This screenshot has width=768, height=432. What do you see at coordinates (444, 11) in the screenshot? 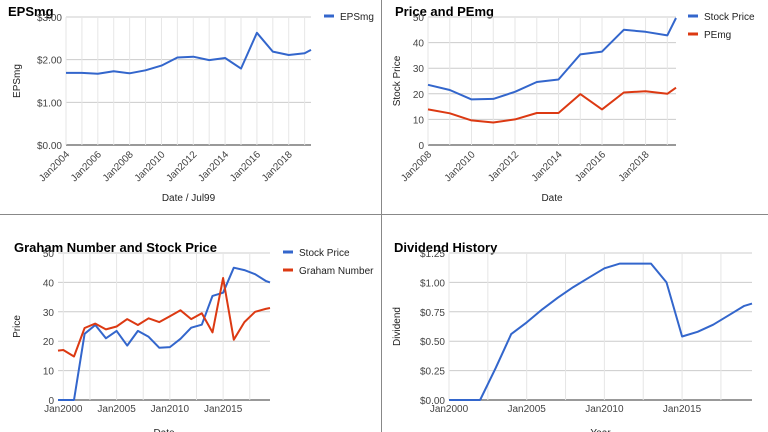
I see `price-pe-chart-title: Price and PEmg` at bounding box center [444, 11].